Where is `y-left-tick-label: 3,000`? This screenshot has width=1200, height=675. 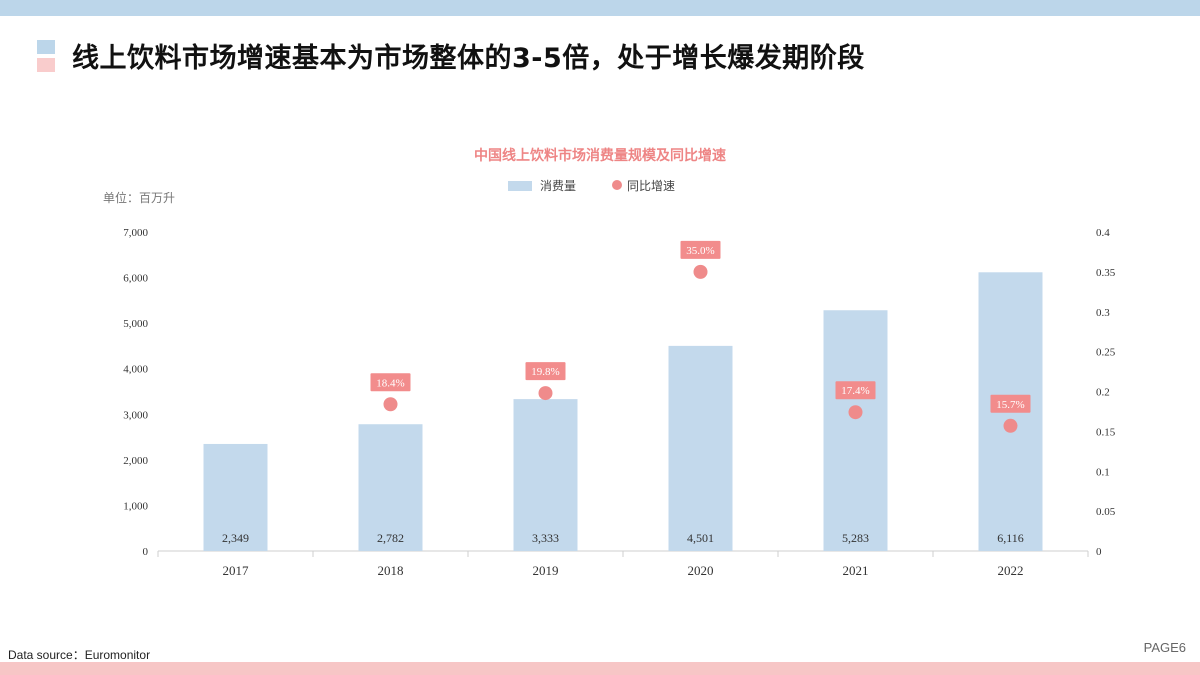 y-left-tick-label: 3,000 is located at coordinates (135, 415).